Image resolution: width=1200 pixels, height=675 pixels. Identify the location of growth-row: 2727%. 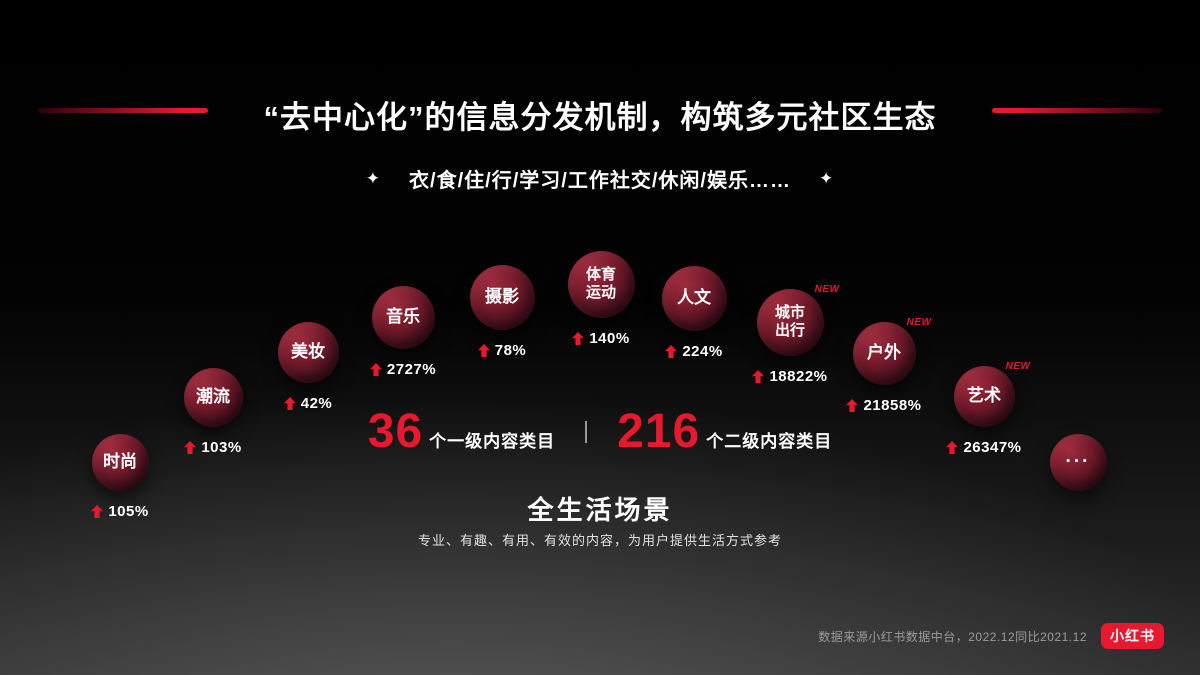
(403, 369).